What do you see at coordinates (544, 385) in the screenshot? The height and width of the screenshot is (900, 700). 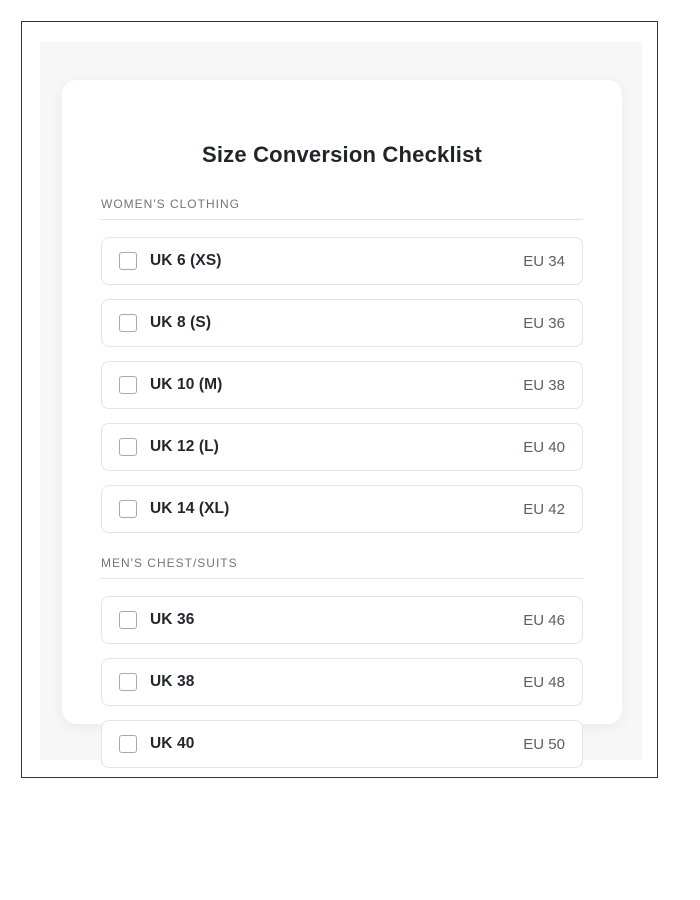 I see `eu-size-value: EU 38` at bounding box center [544, 385].